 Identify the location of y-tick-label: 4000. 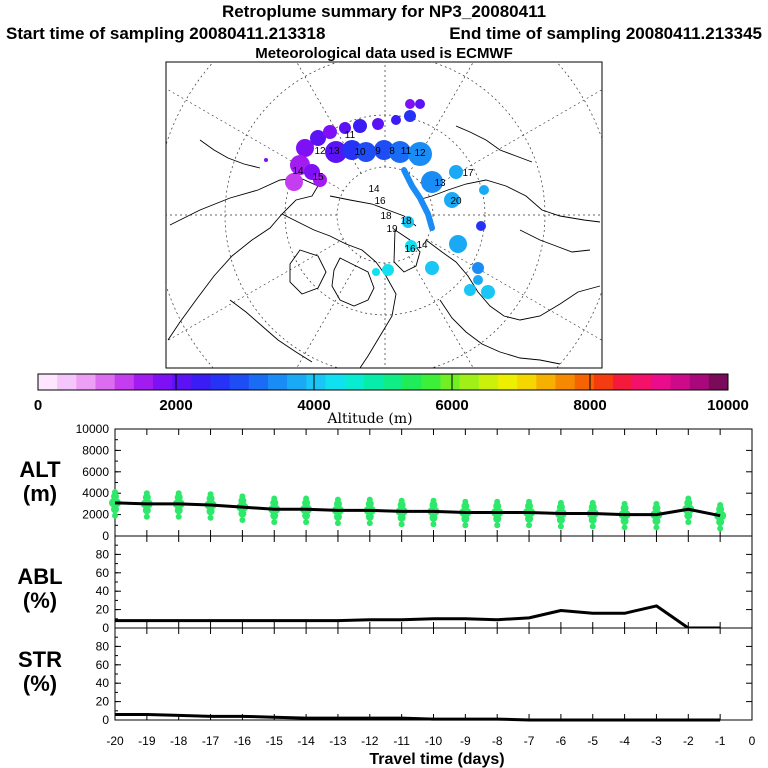
(95, 493).